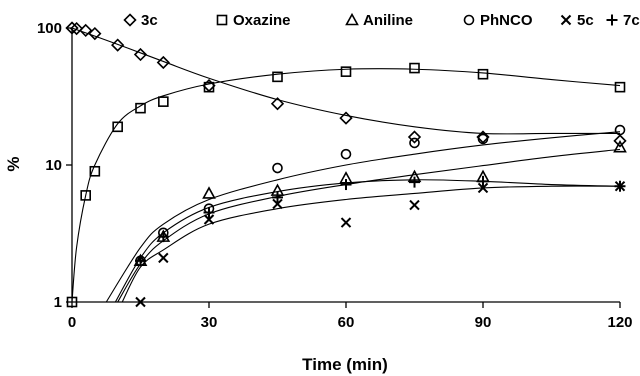 Image resolution: width=640 pixels, height=376 pixels. I want to click on legend-marker-aniline, so click(352, 19).